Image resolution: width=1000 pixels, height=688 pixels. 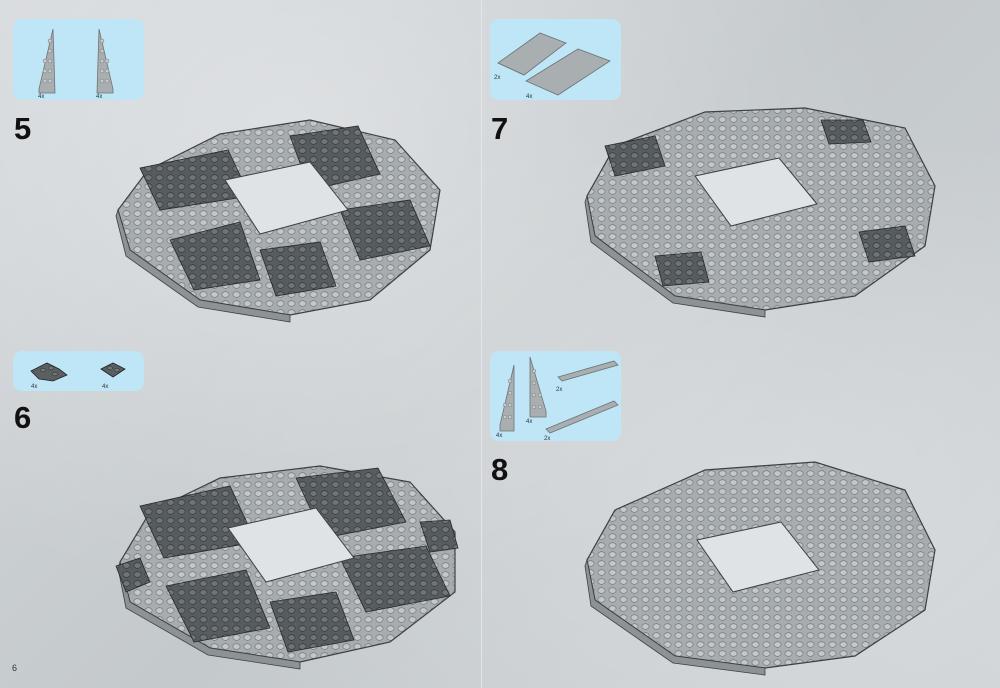 I want to click on small-plate-part, so click(x=113, y=370).